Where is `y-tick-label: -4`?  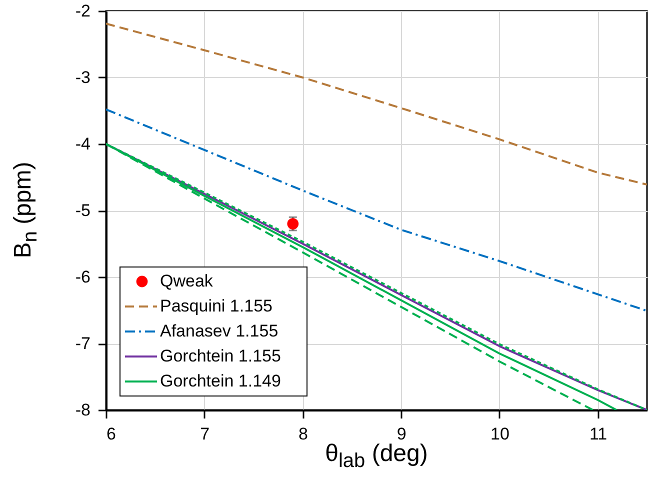
y-tick-label: -4 is located at coordinates (82, 144).